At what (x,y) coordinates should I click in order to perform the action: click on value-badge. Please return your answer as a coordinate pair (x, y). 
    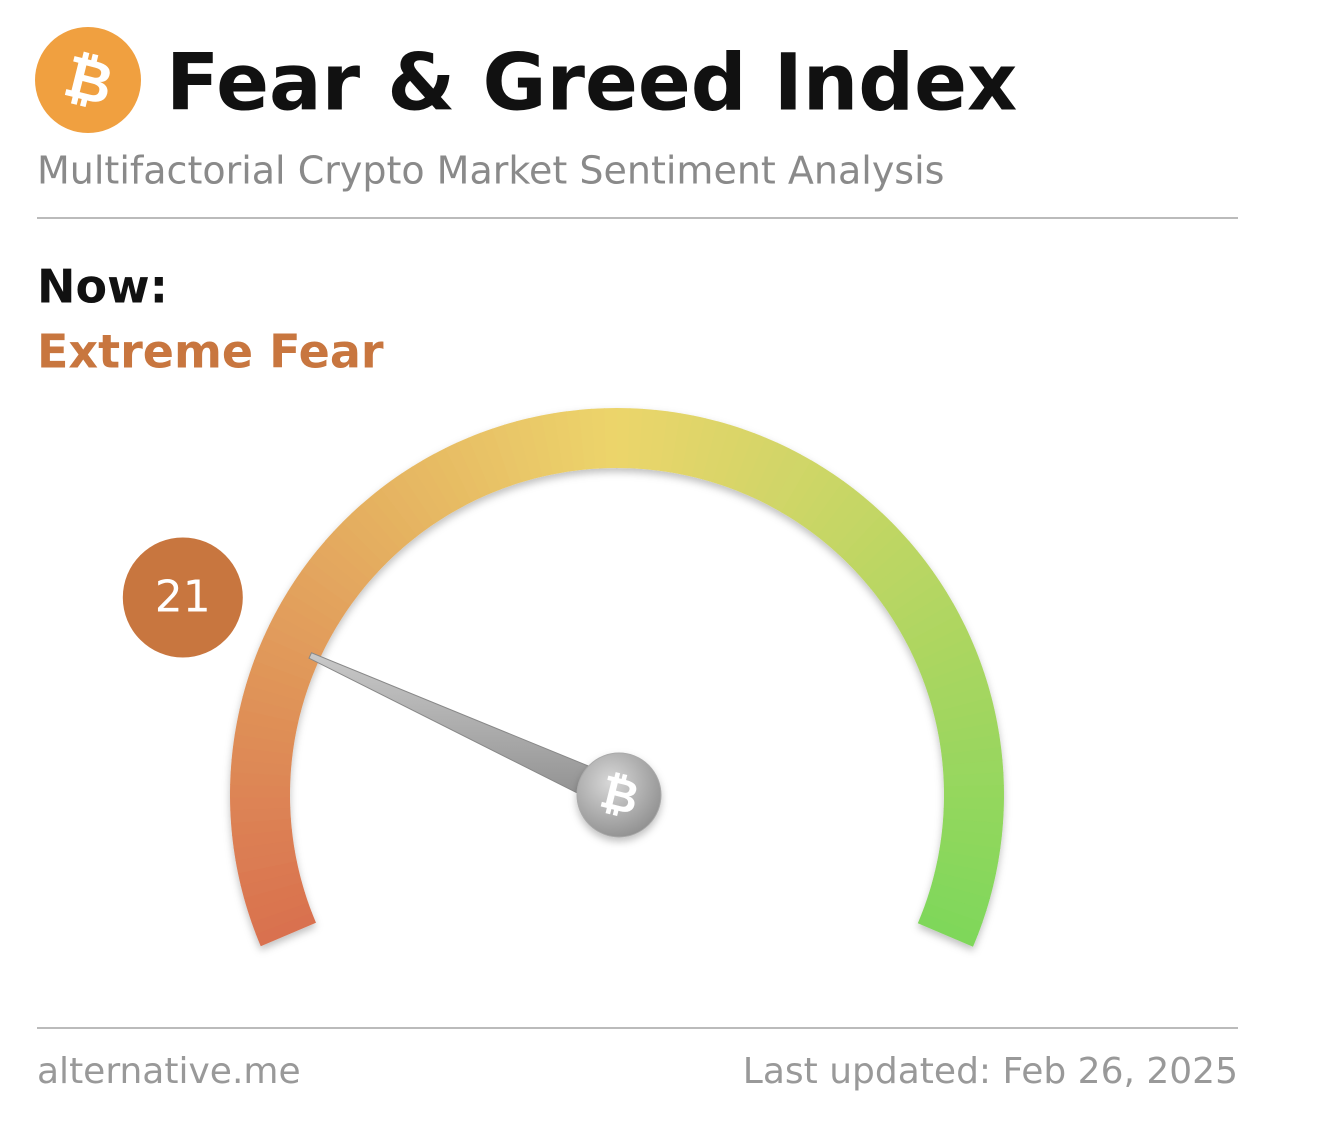
    Looking at the image, I should click on (182, 597).